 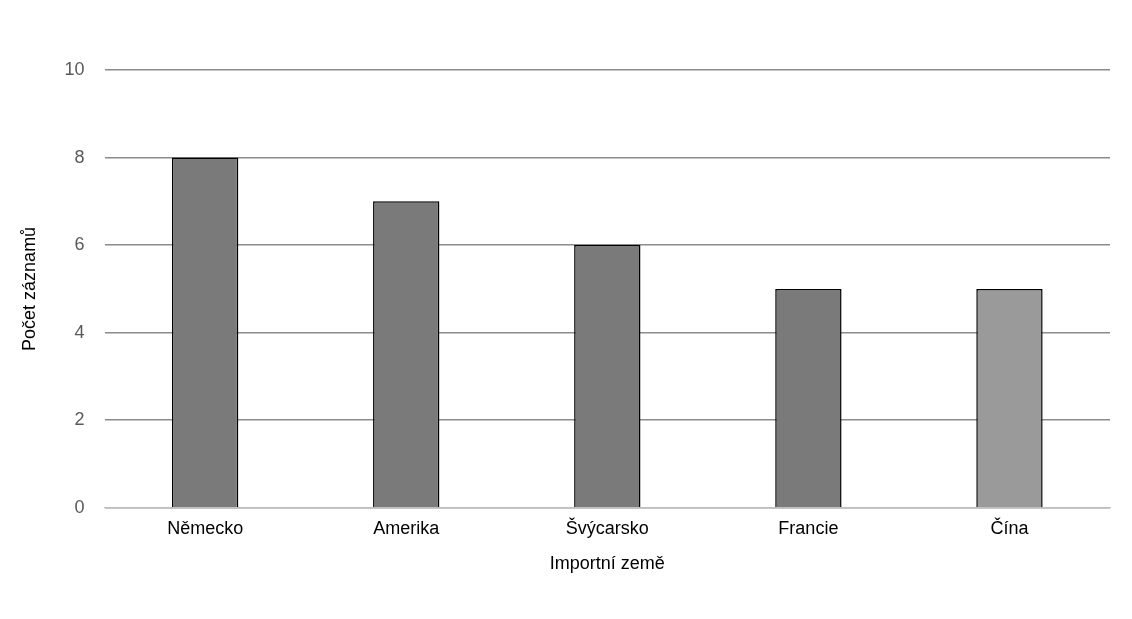 What do you see at coordinates (205, 527) in the screenshot?
I see `x-tick-label: Německo` at bounding box center [205, 527].